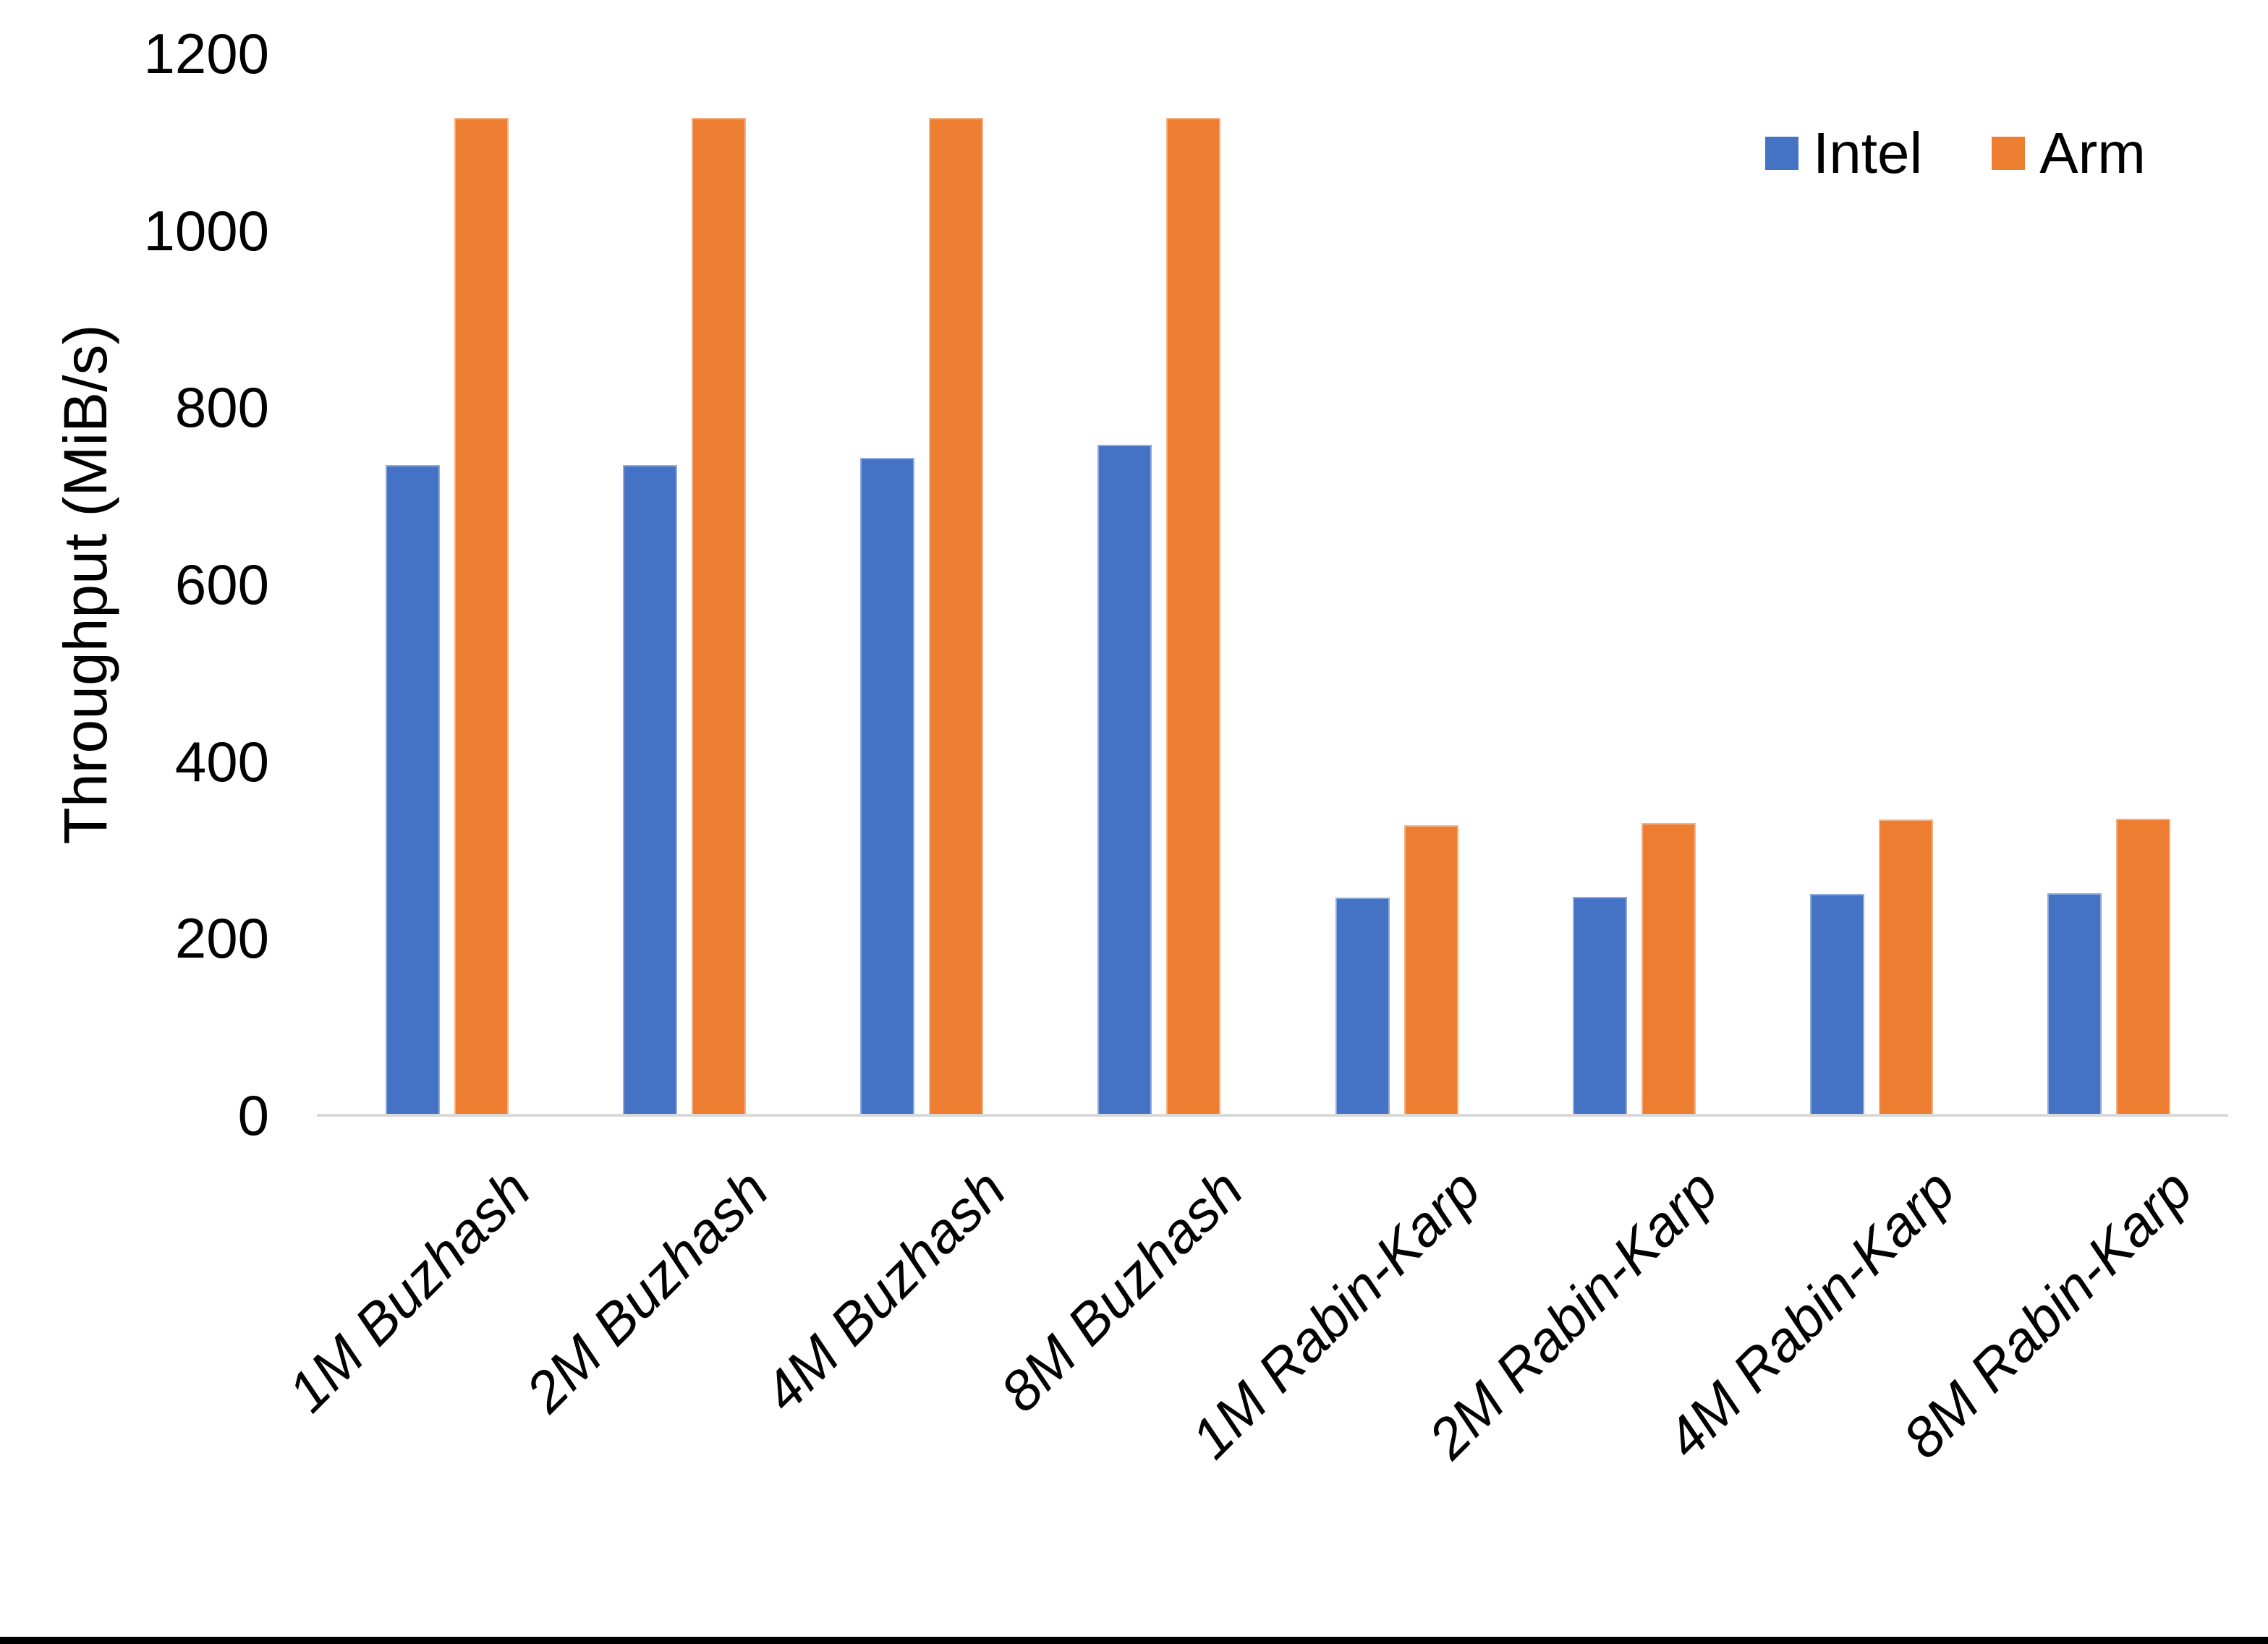 The width and height of the screenshot is (2268, 1644). I want to click on bar-intel-2m-buzhash, so click(650, 789).